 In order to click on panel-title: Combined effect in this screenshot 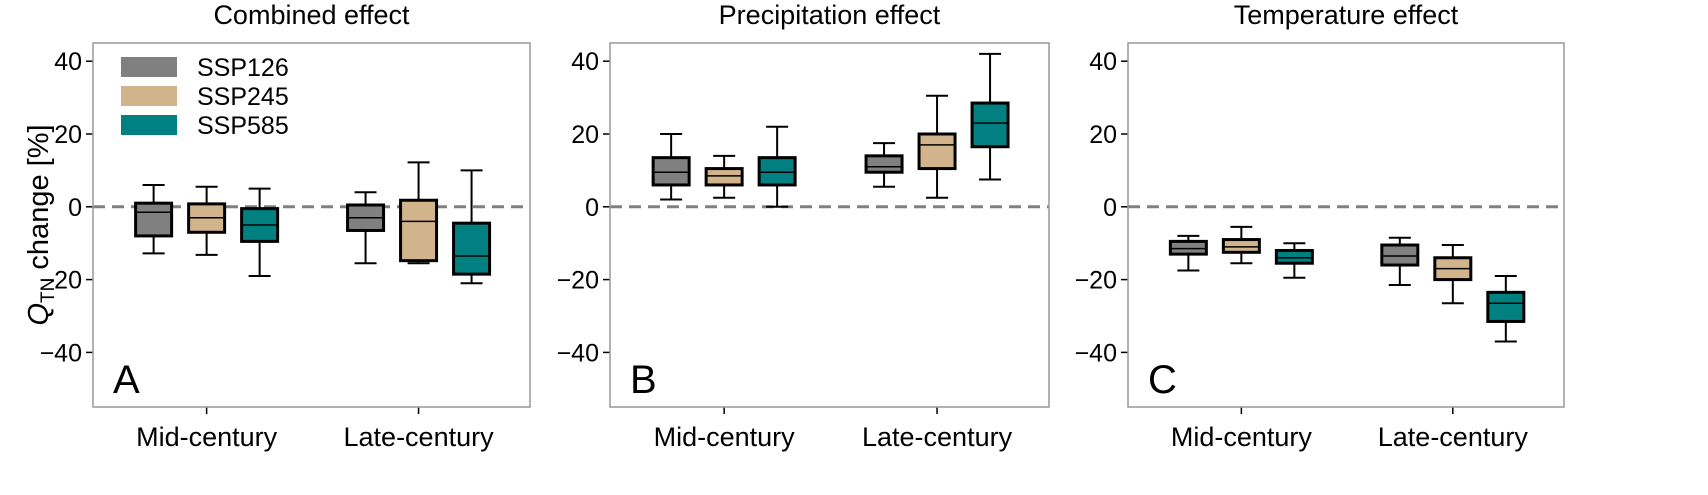, I will do `click(311, 15)`.